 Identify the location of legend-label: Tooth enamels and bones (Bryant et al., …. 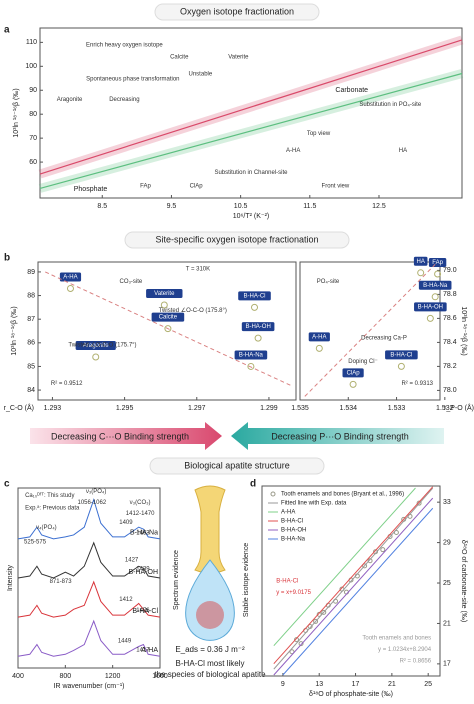
(342, 495).